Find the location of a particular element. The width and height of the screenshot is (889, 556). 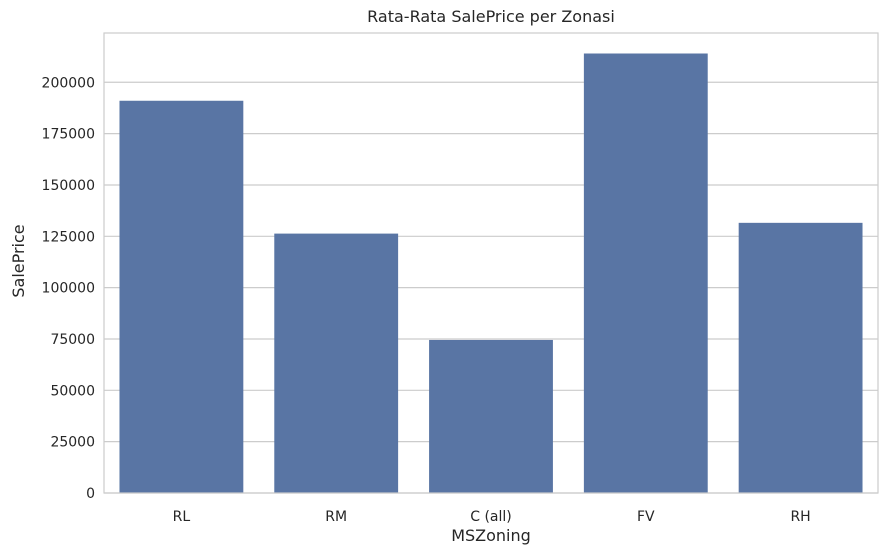

x-tick-label: C (all) is located at coordinates (491, 517).